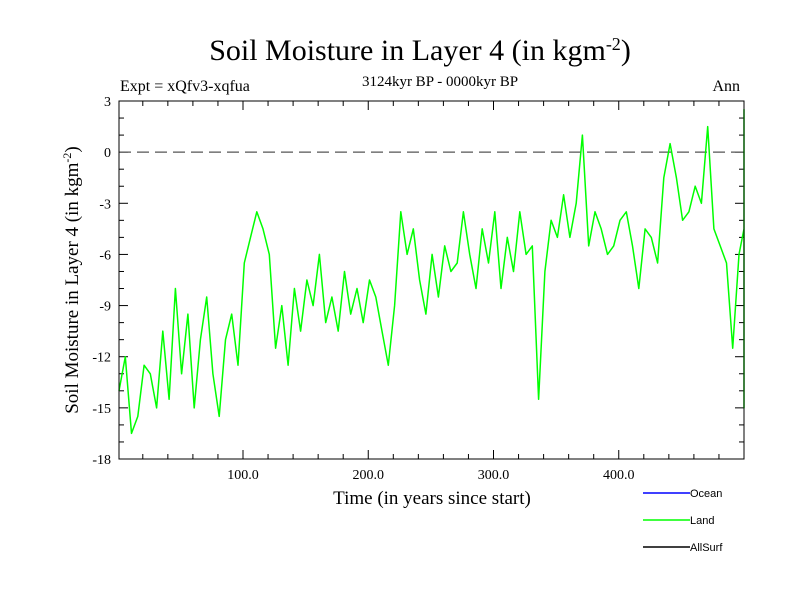 The width and height of the screenshot is (800, 600). I want to click on legend-label-ocean: Ocean, so click(706, 494).